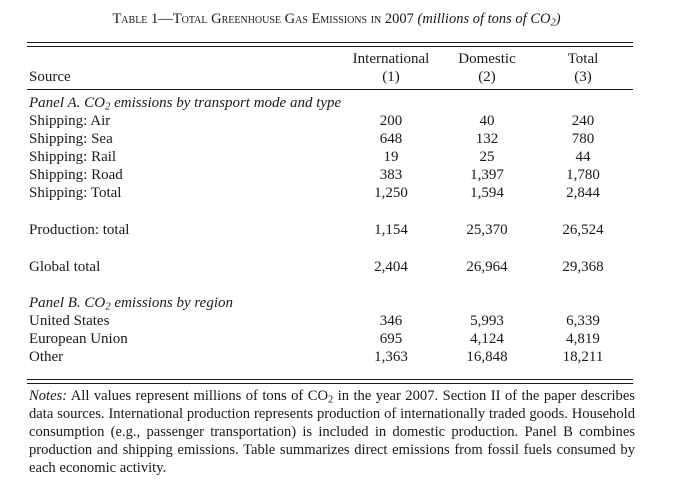 The width and height of the screenshot is (673, 487). Describe the element at coordinates (336, 121) in the screenshot. I see `table-row: Shipping: Air 200 40 240` at that location.